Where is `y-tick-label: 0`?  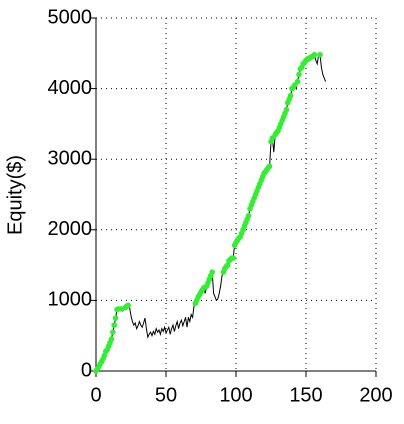
y-tick-label: 0 is located at coordinates (86, 370).